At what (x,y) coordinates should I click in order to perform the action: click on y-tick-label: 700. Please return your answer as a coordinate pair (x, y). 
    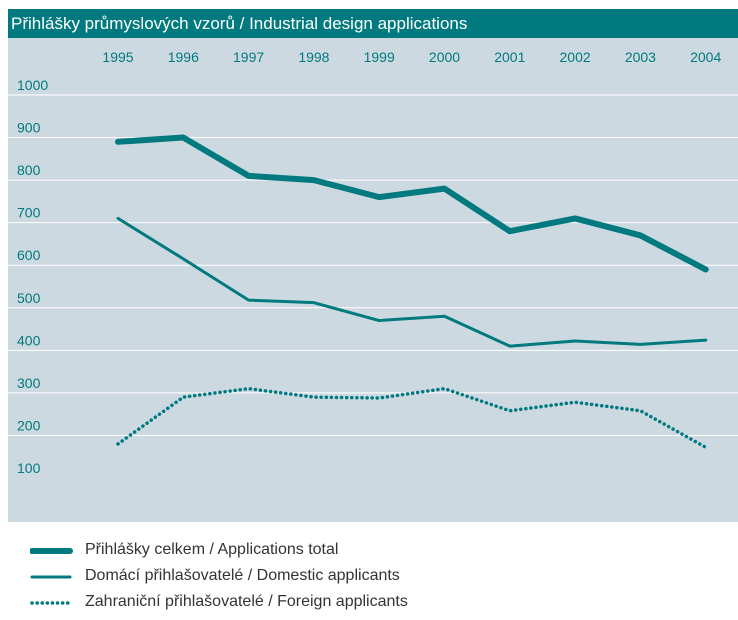
    Looking at the image, I should click on (29, 213).